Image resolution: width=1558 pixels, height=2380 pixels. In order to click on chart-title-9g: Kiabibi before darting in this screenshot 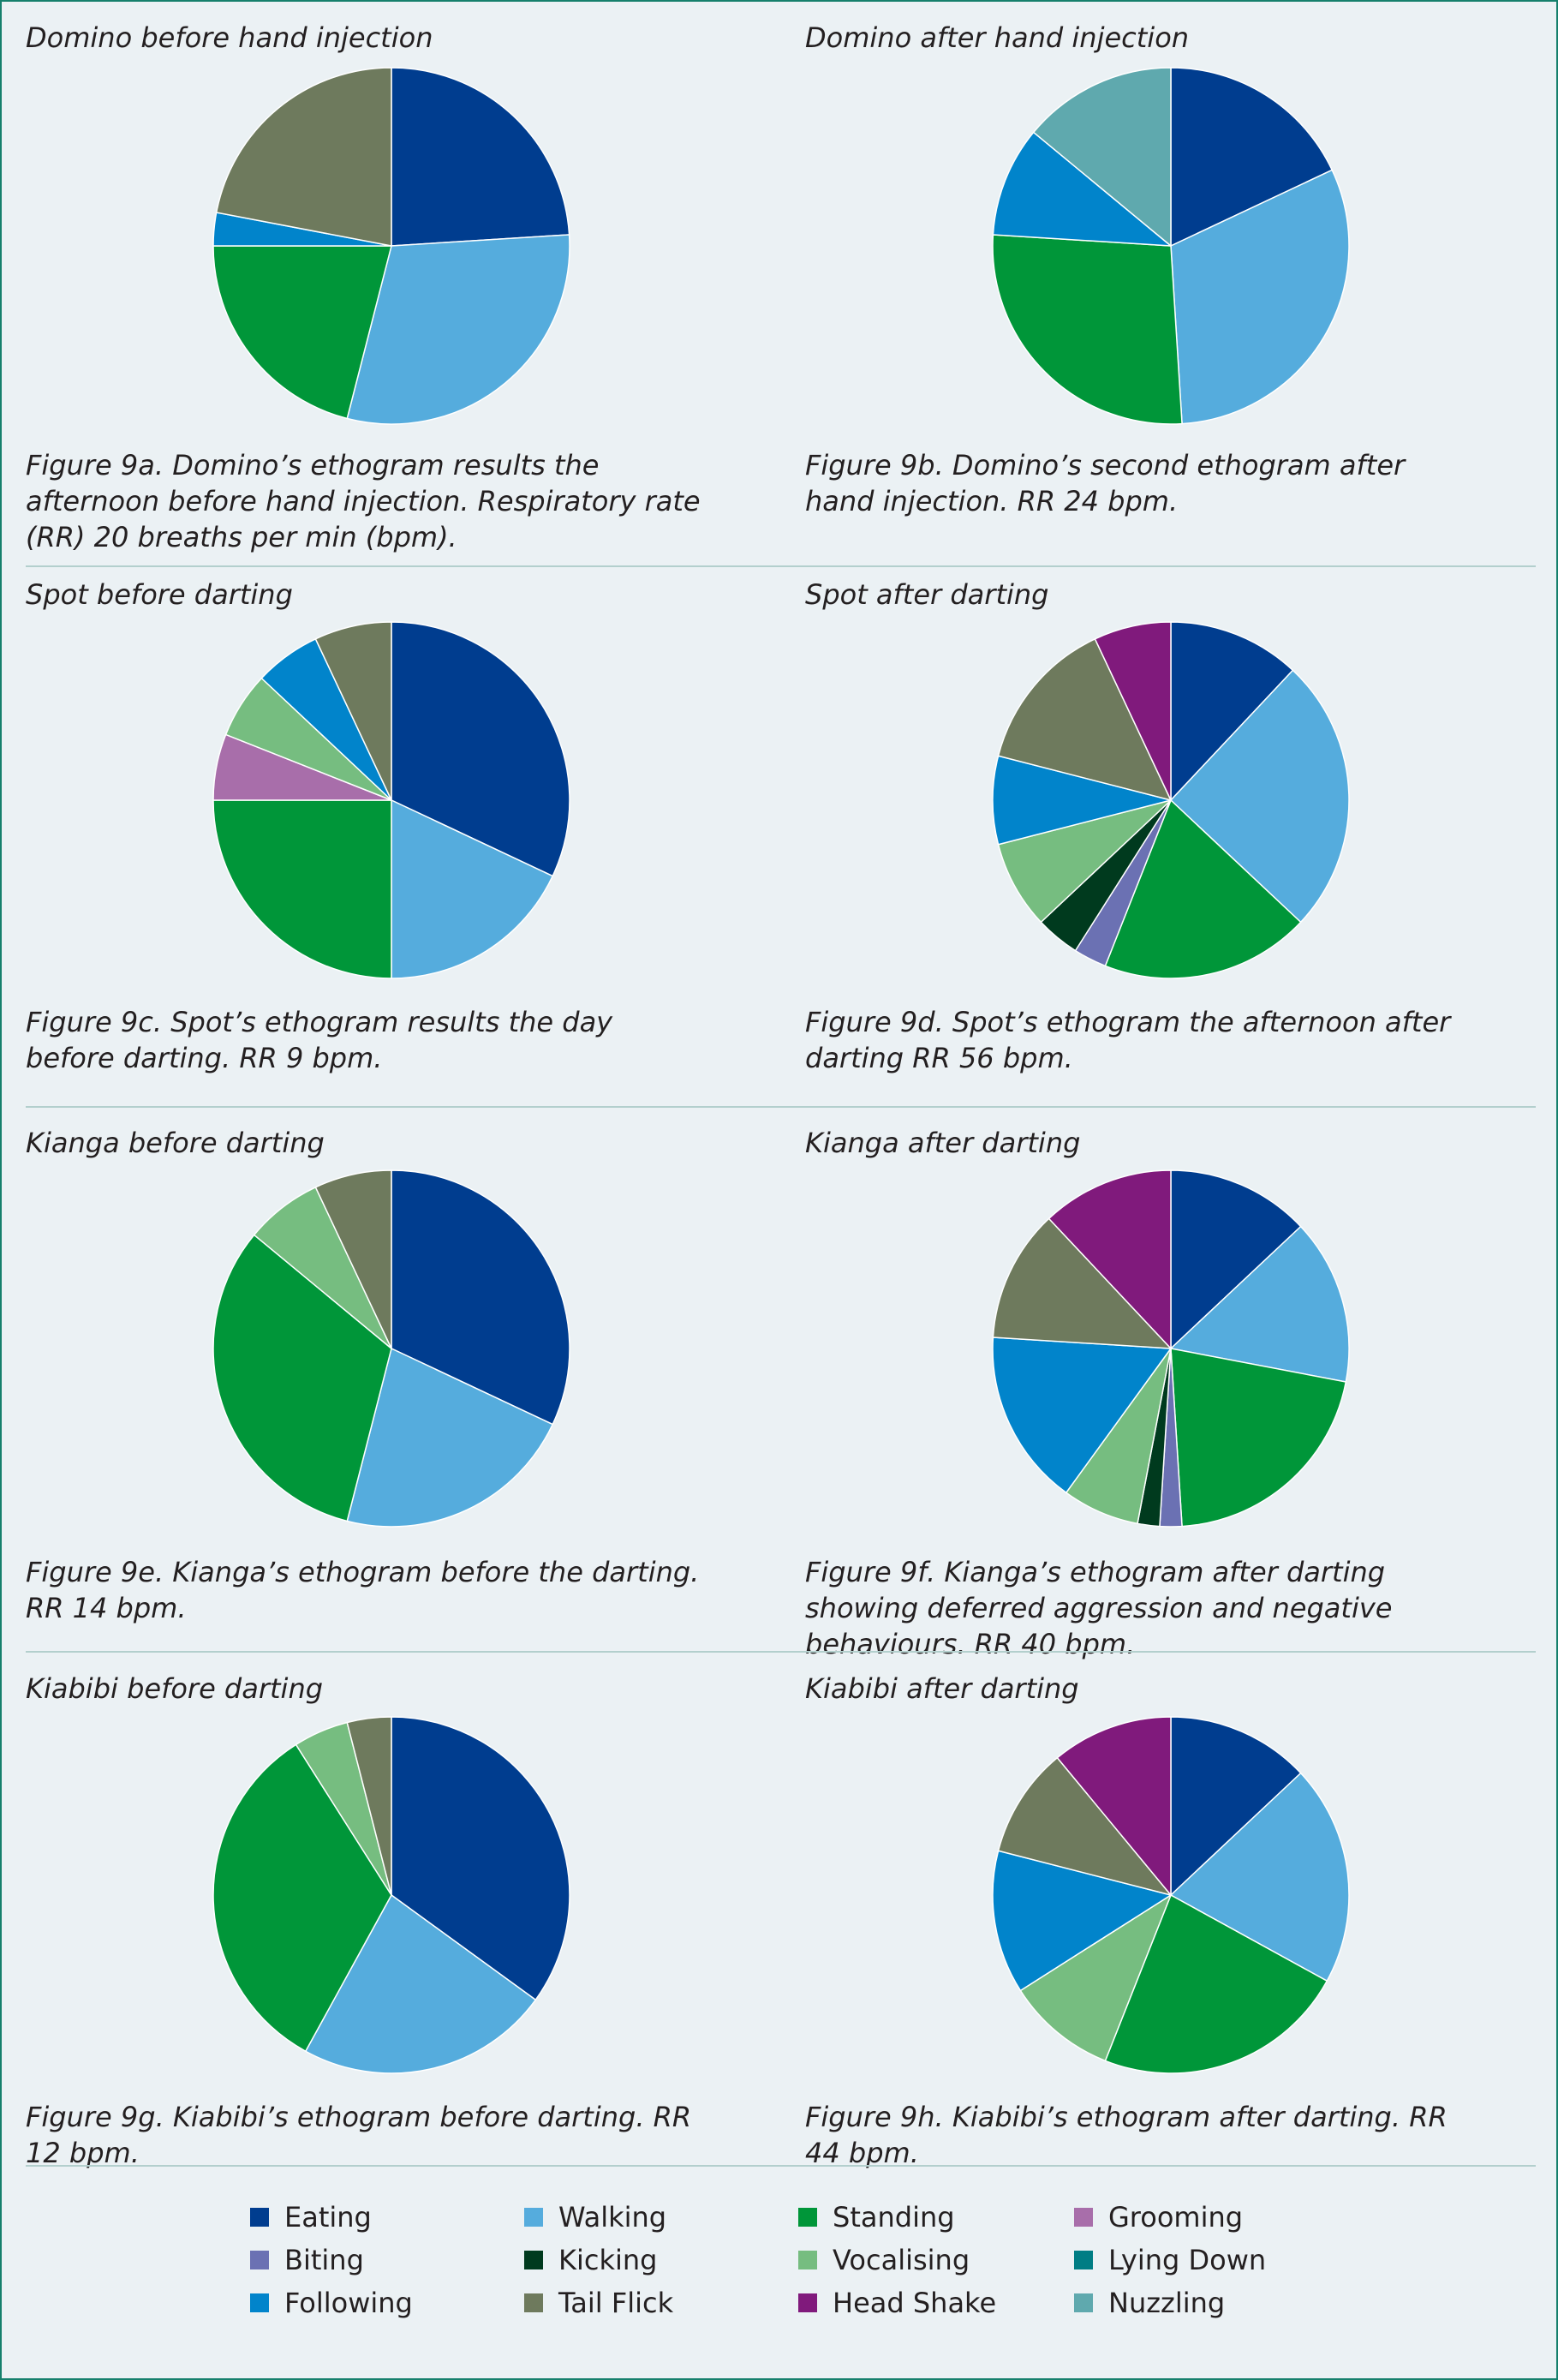, I will do `click(175, 1688)`.